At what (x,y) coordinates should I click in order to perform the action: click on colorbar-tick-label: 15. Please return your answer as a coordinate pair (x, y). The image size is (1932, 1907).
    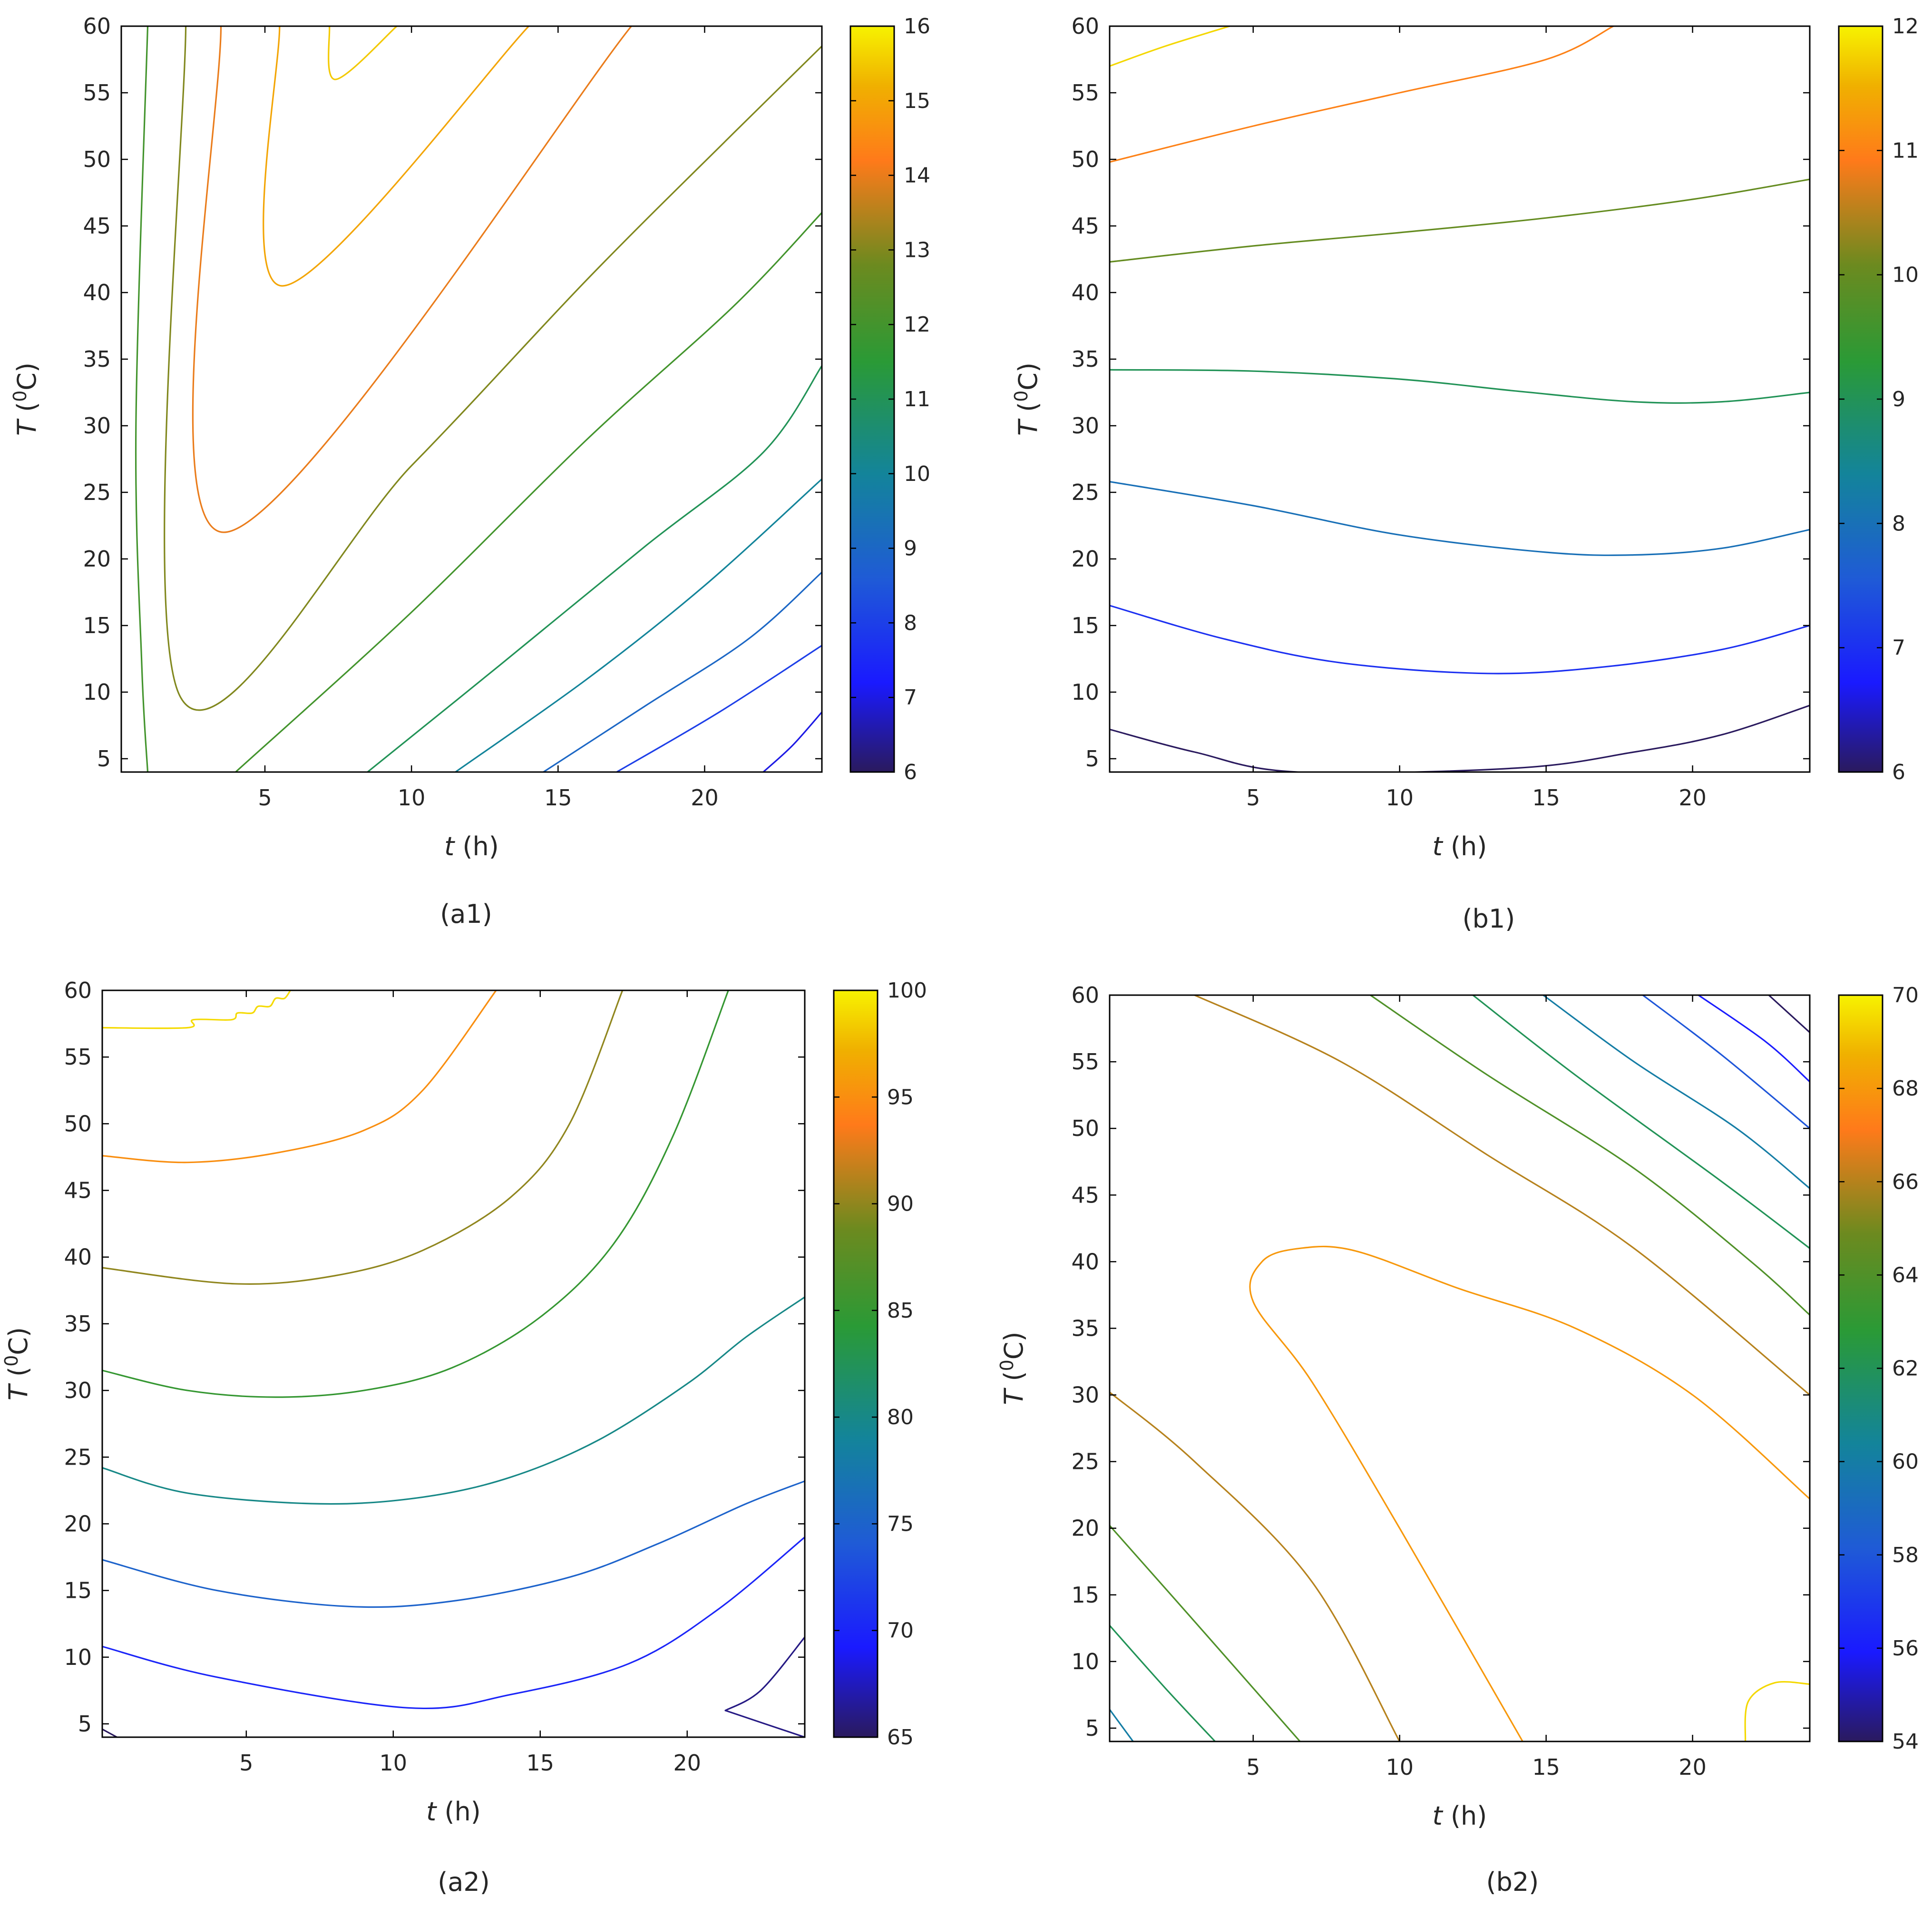
    Looking at the image, I should click on (917, 101).